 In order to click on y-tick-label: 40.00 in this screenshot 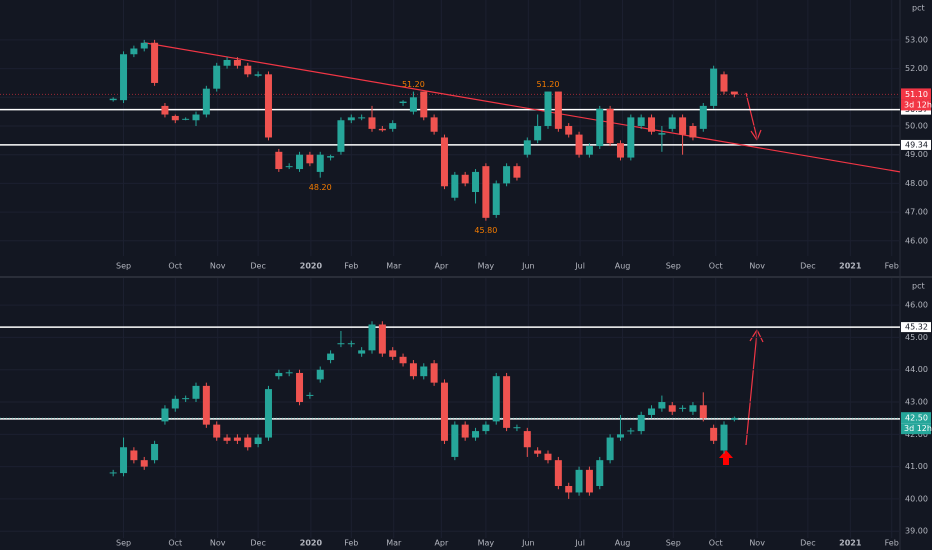, I will do `click(916, 498)`.